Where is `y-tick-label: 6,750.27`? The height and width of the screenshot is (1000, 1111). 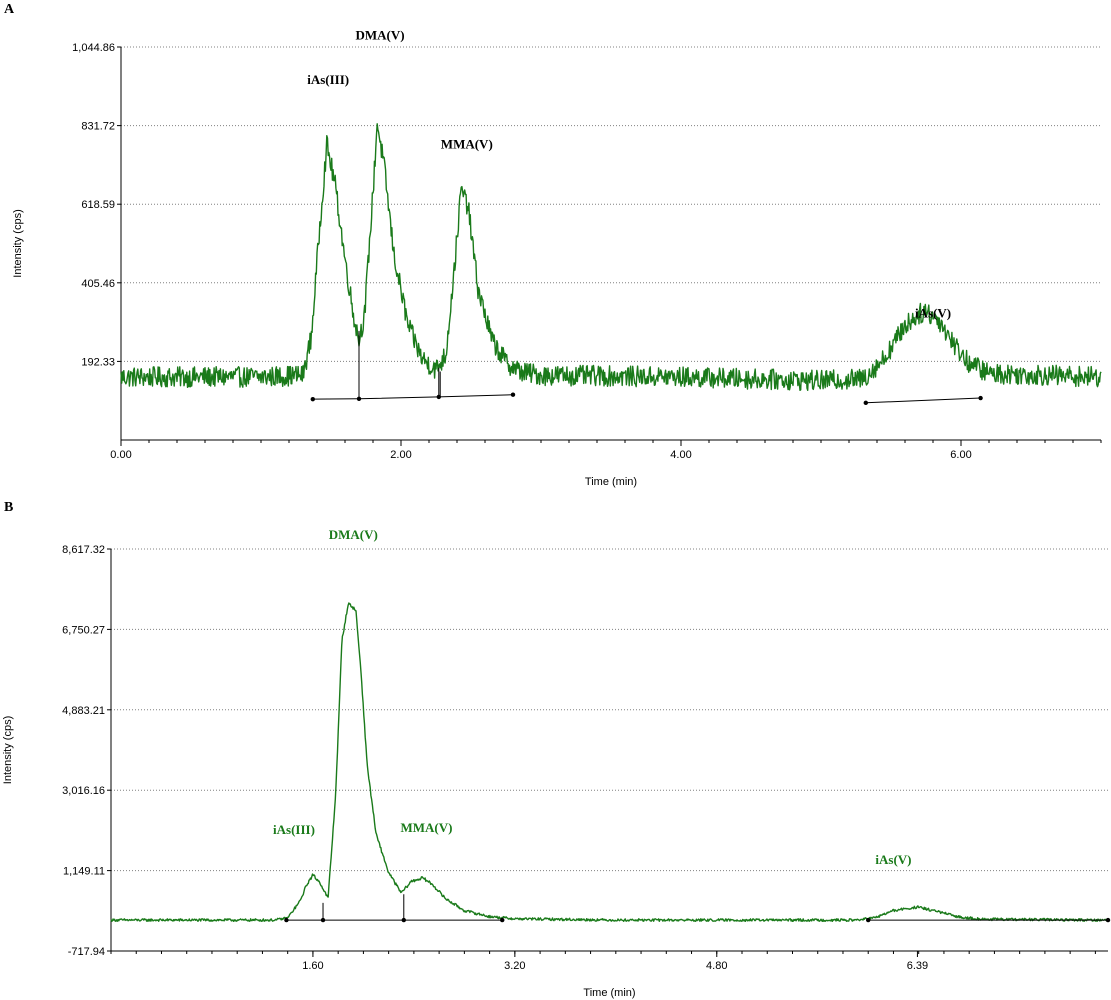
y-tick-label: 6,750.27 is located at coordinates (83, 630).